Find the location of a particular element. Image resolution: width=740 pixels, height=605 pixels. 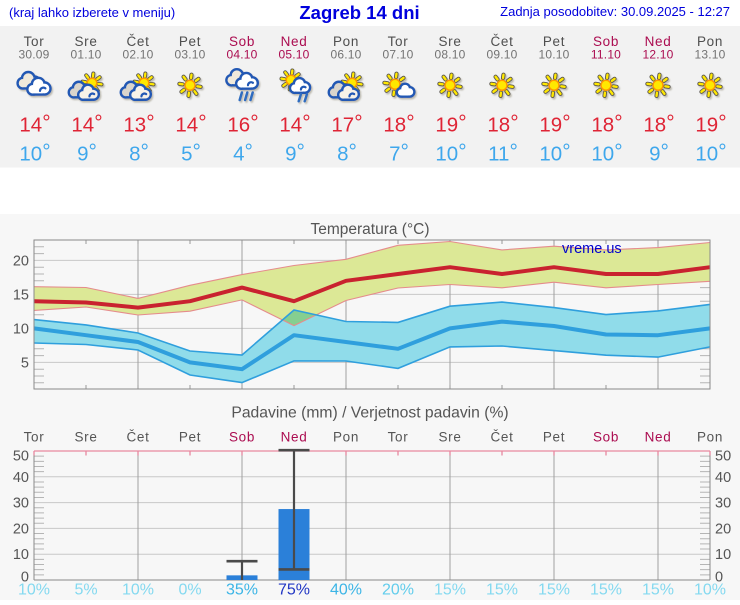

svg-text: 30 is located at coordinates (21, 504).